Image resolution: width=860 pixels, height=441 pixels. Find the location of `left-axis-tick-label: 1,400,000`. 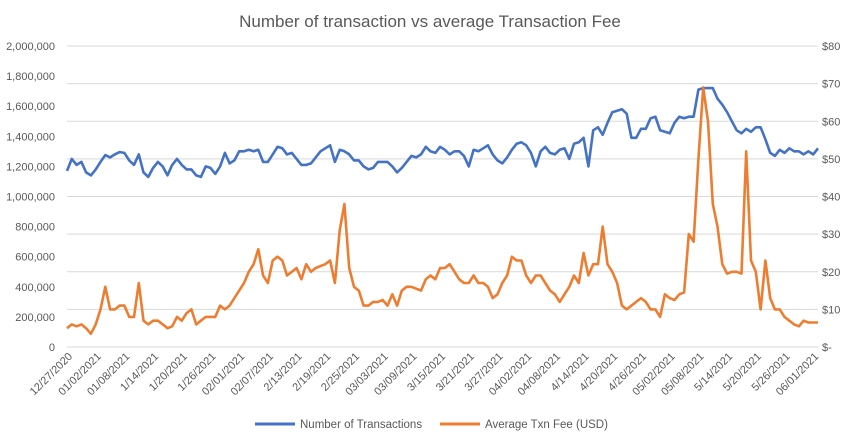

left-axis-tick-label: 1,400,000 is located at coordinates (30, 137).